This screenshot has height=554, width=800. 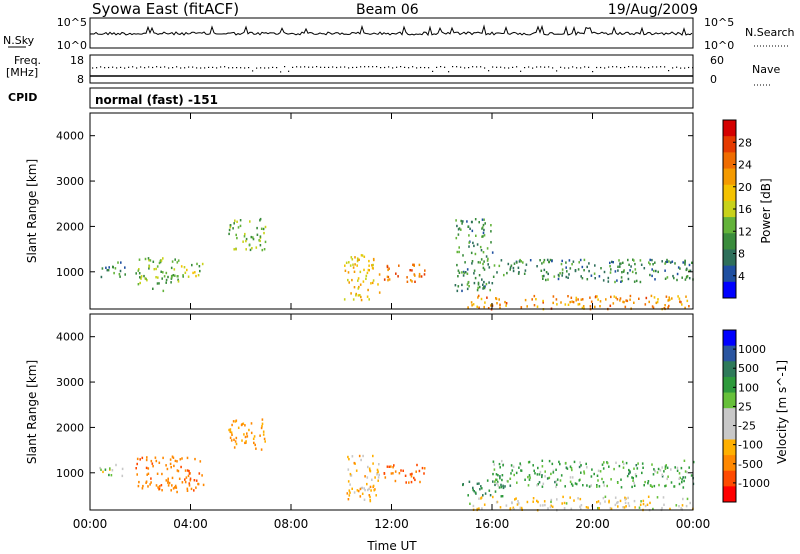 I want to click on nsky-label: N.Sky, so click(x=19, y=40).